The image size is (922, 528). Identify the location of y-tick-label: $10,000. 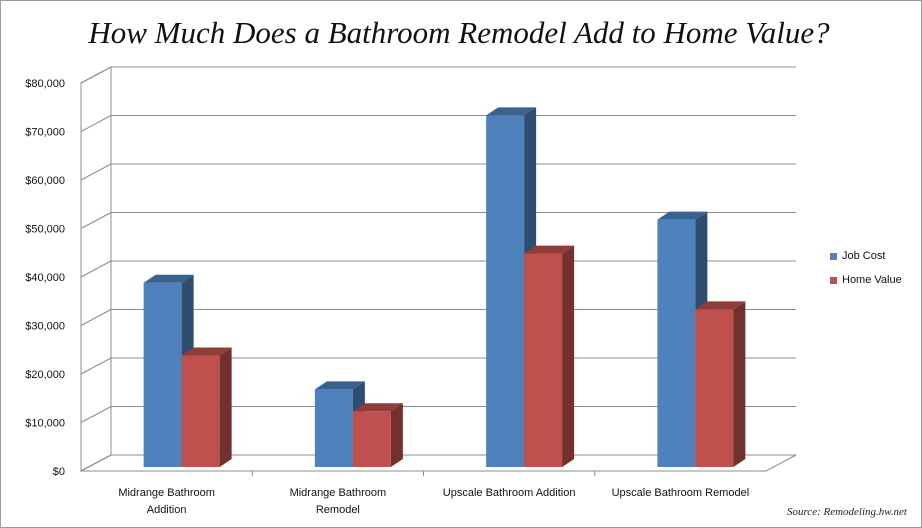
(45, 424).